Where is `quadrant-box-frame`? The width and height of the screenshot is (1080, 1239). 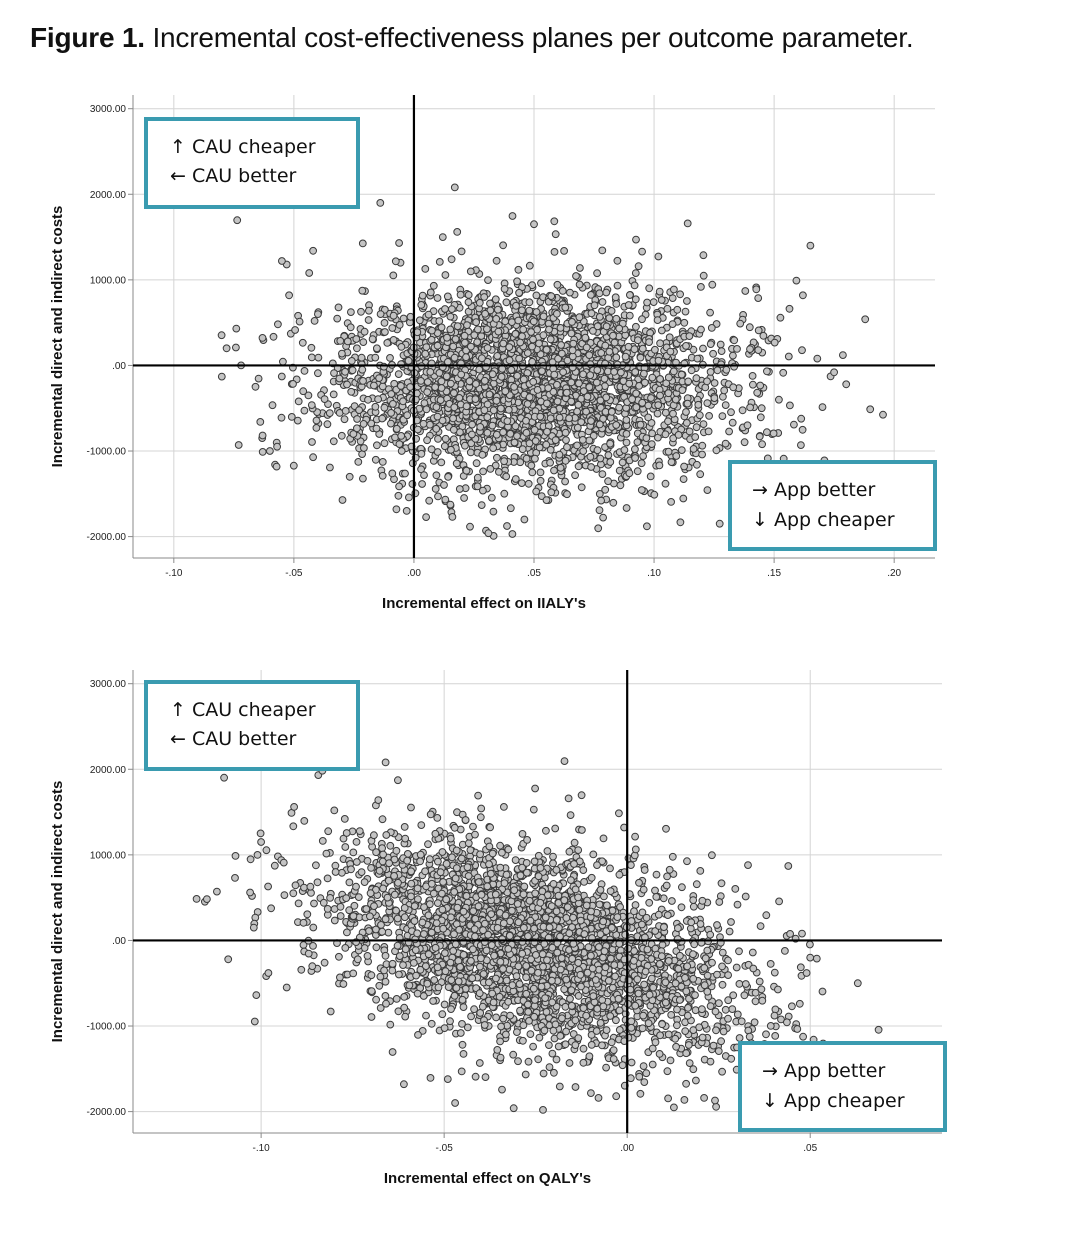
quadrant-box-frame is located at coordinates (252, 163).